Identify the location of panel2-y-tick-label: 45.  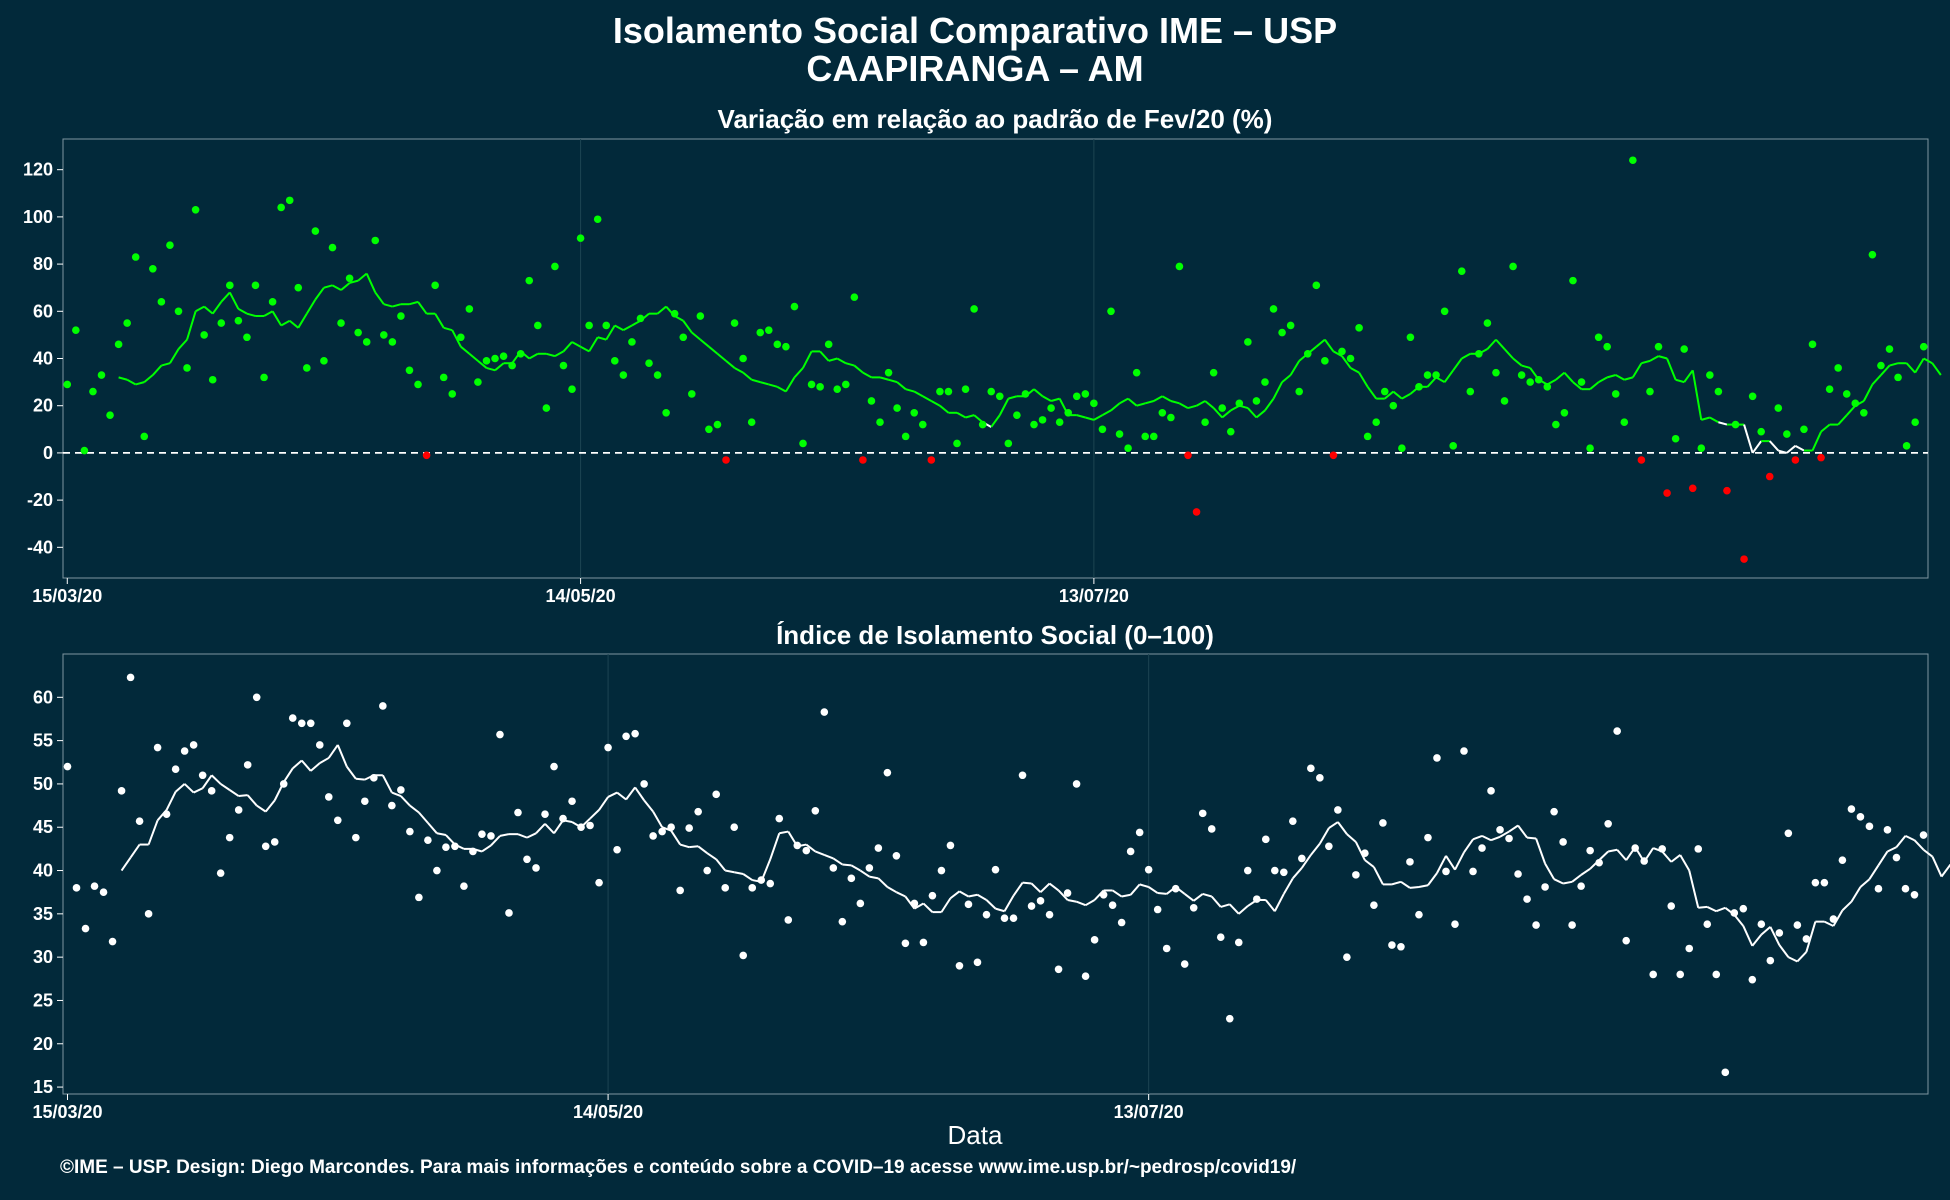
(43, 827).